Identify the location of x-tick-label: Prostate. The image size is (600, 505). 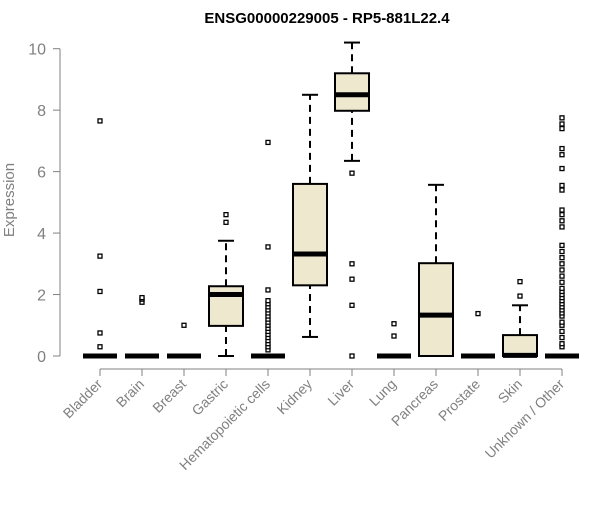
(459, 400).